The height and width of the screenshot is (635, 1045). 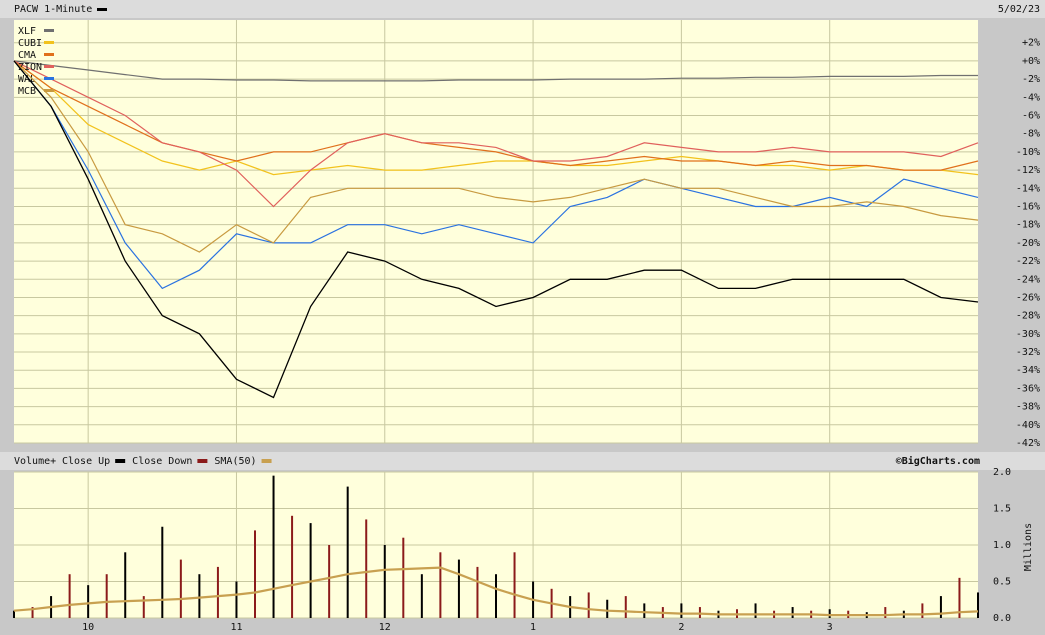 What do you see at coordinates (1028, 443) in the screenshot?
I see `y-tick-label: -42%` at bounding box center [1028, 443].